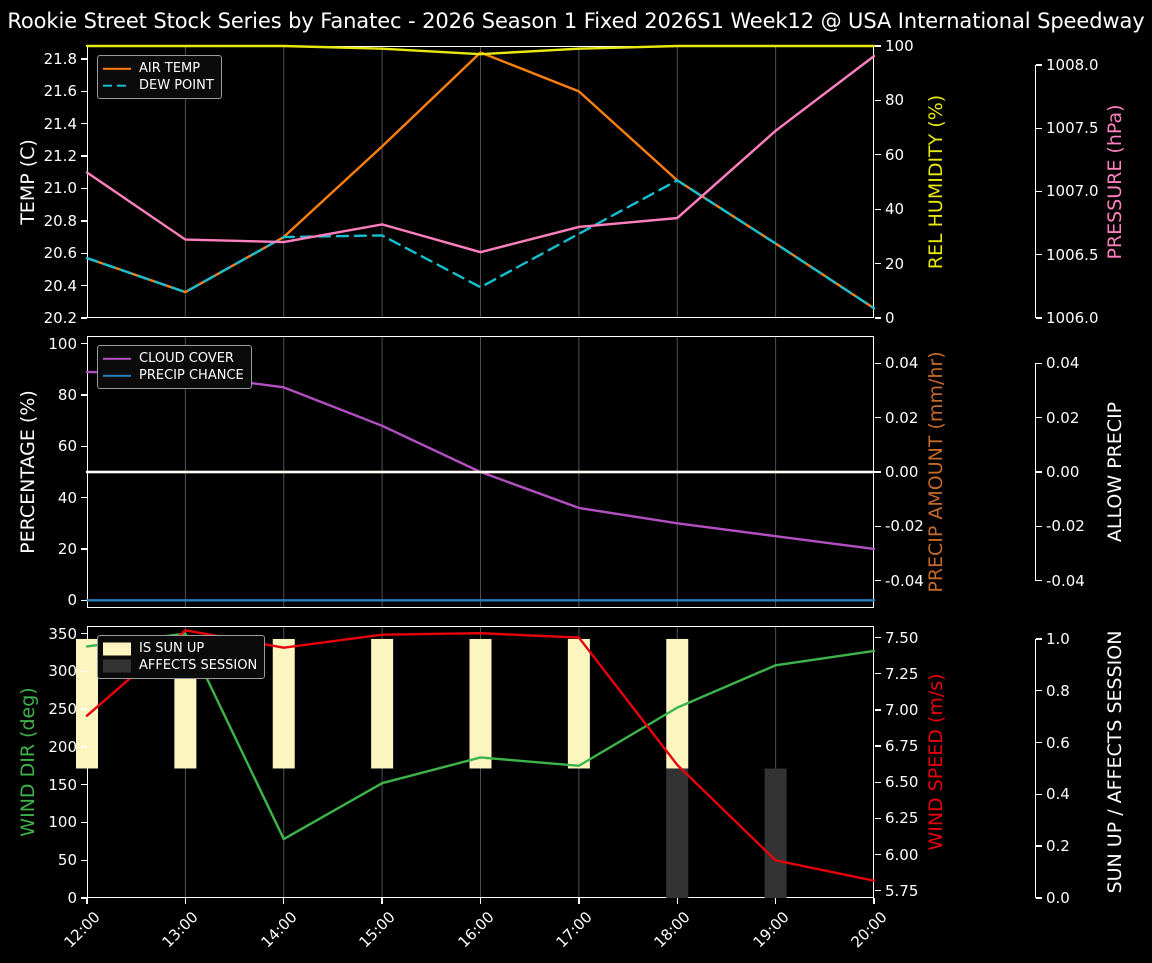  Describe the element at coordinates (904, 526) in the screenshot. I see `y-tick-label-right-1: -0.02` at that location.